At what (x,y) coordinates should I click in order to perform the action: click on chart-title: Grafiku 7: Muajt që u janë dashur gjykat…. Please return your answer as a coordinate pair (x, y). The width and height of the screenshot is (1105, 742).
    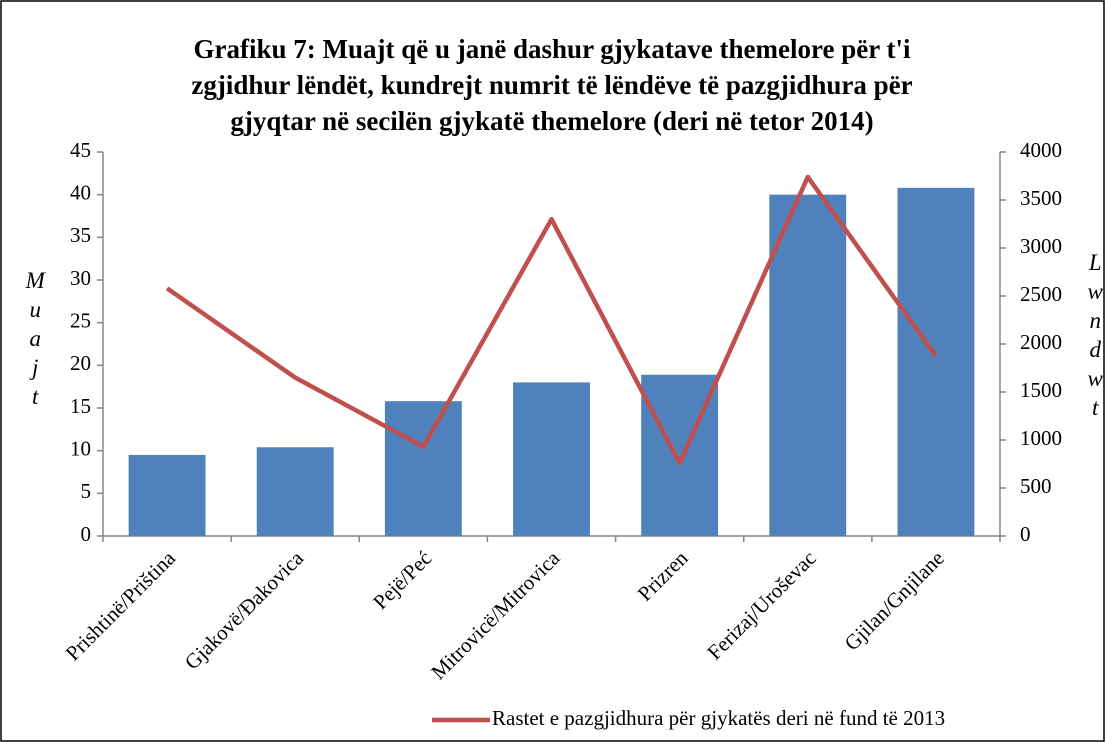
    Looking at the image, I should click on (552, 49).